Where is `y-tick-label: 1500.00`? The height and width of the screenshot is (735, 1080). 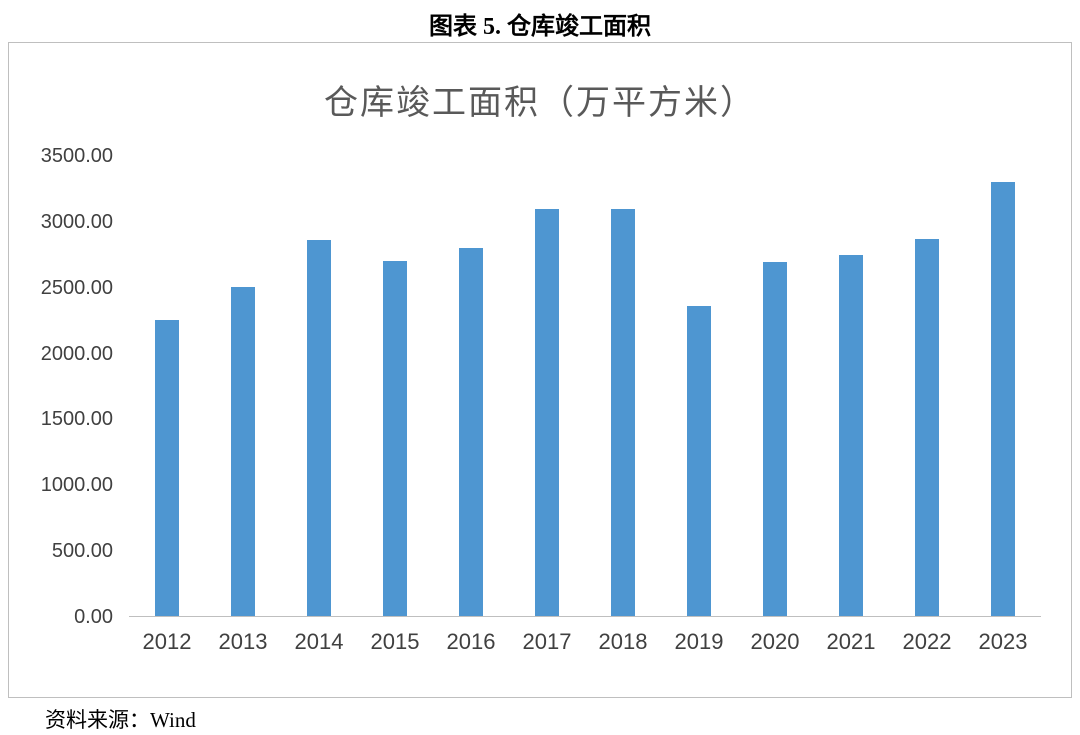 y-tick-label: 1500.00 is located at coordinates (76, 419).